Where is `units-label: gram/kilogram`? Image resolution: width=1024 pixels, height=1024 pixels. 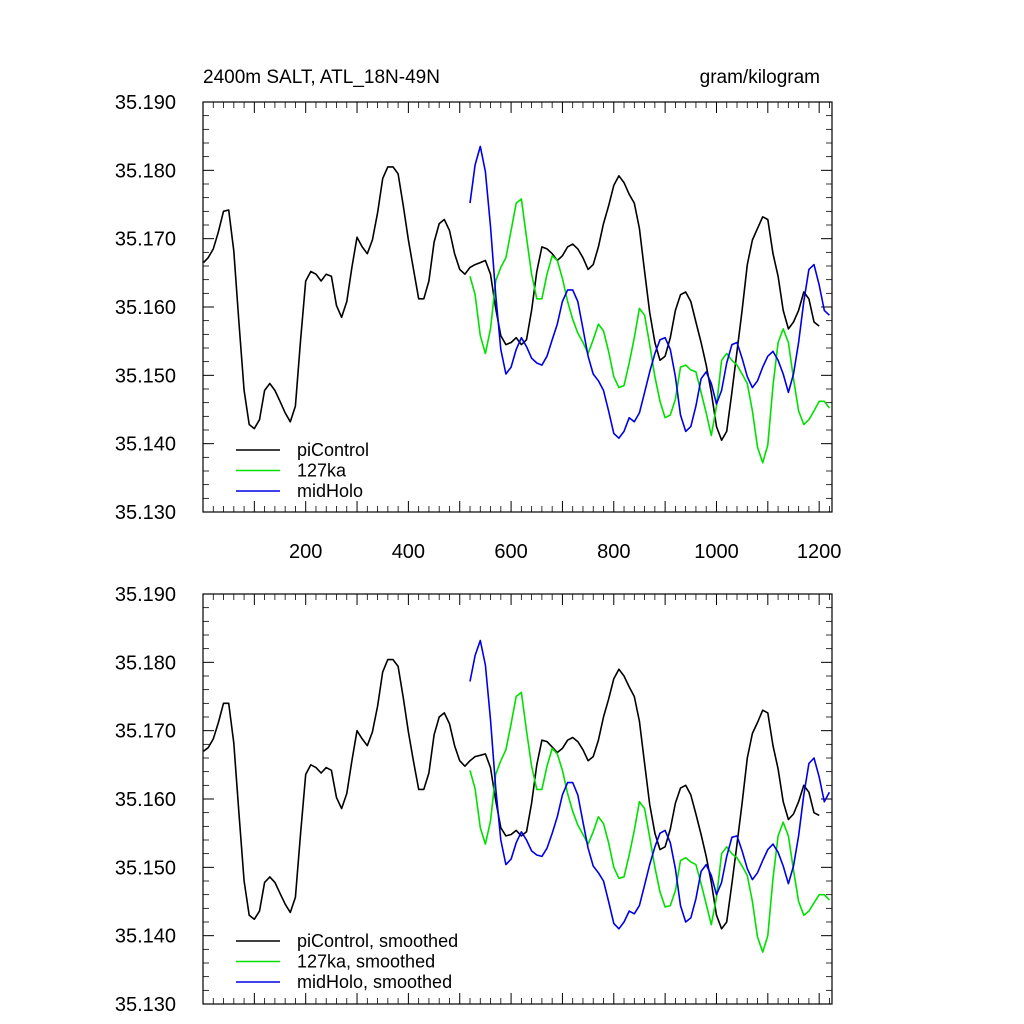 units-label: gram/kilogram is located at coordinates (760, 77).